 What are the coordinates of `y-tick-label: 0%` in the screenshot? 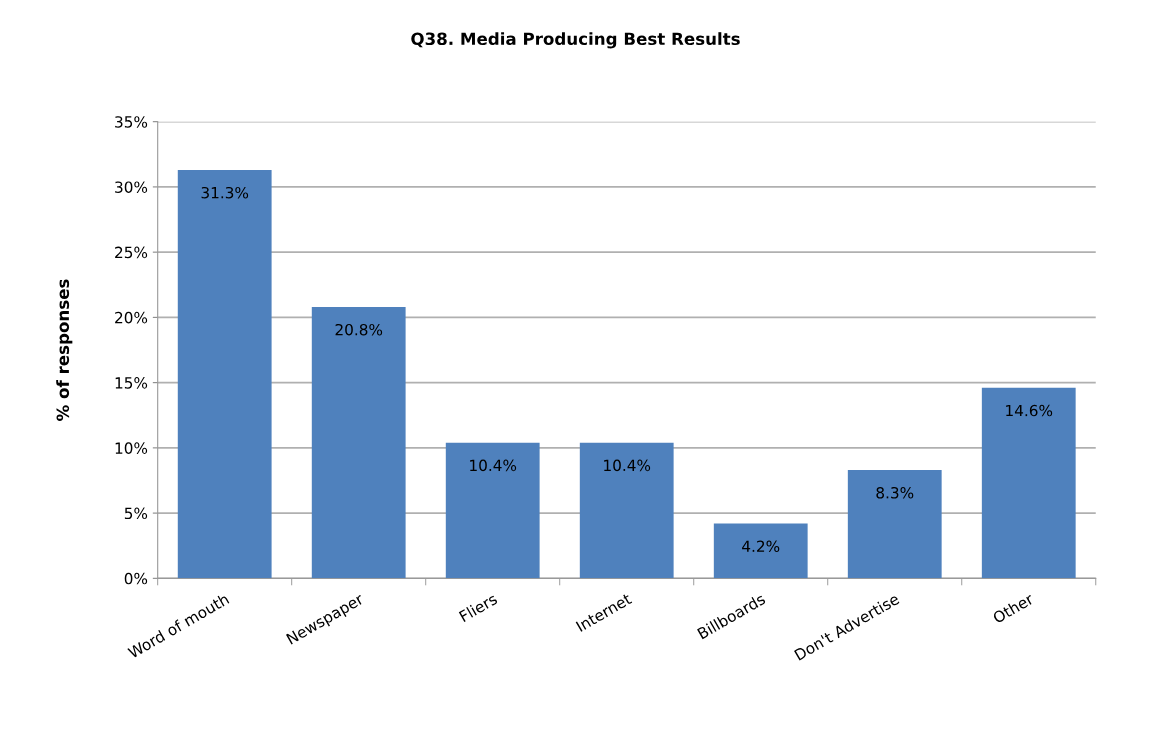 It's located at (136, 578).